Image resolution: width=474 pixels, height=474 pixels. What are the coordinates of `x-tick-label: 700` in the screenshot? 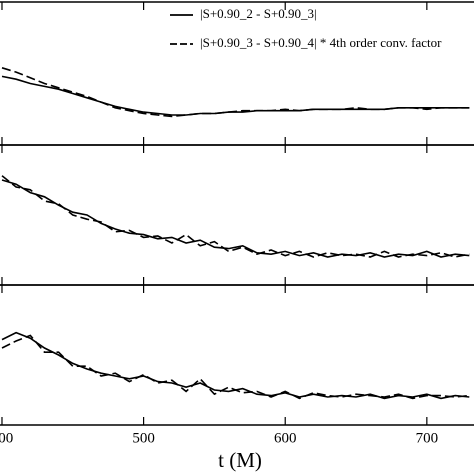 It's located at (427, 438).